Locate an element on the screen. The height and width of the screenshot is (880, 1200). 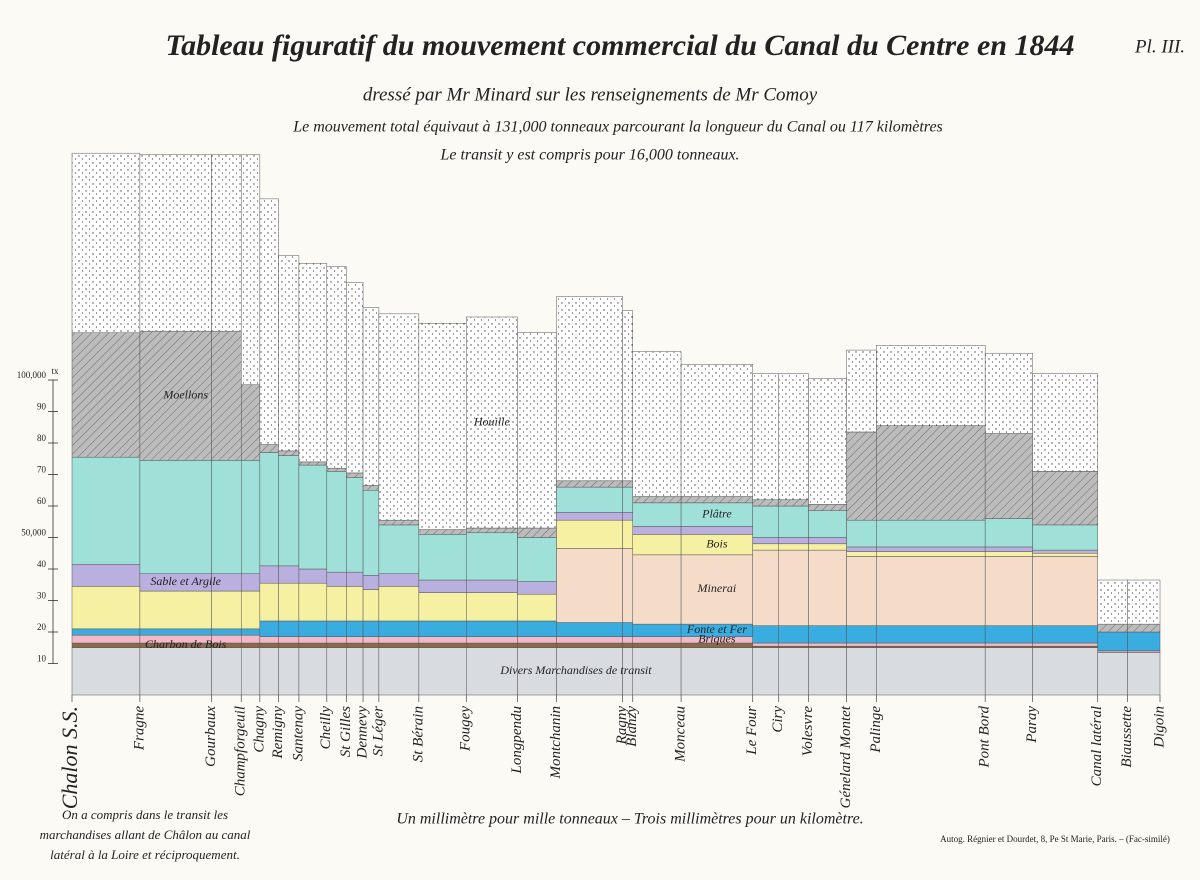
layer-label: Plâtre is located at coordinates (716, 513).